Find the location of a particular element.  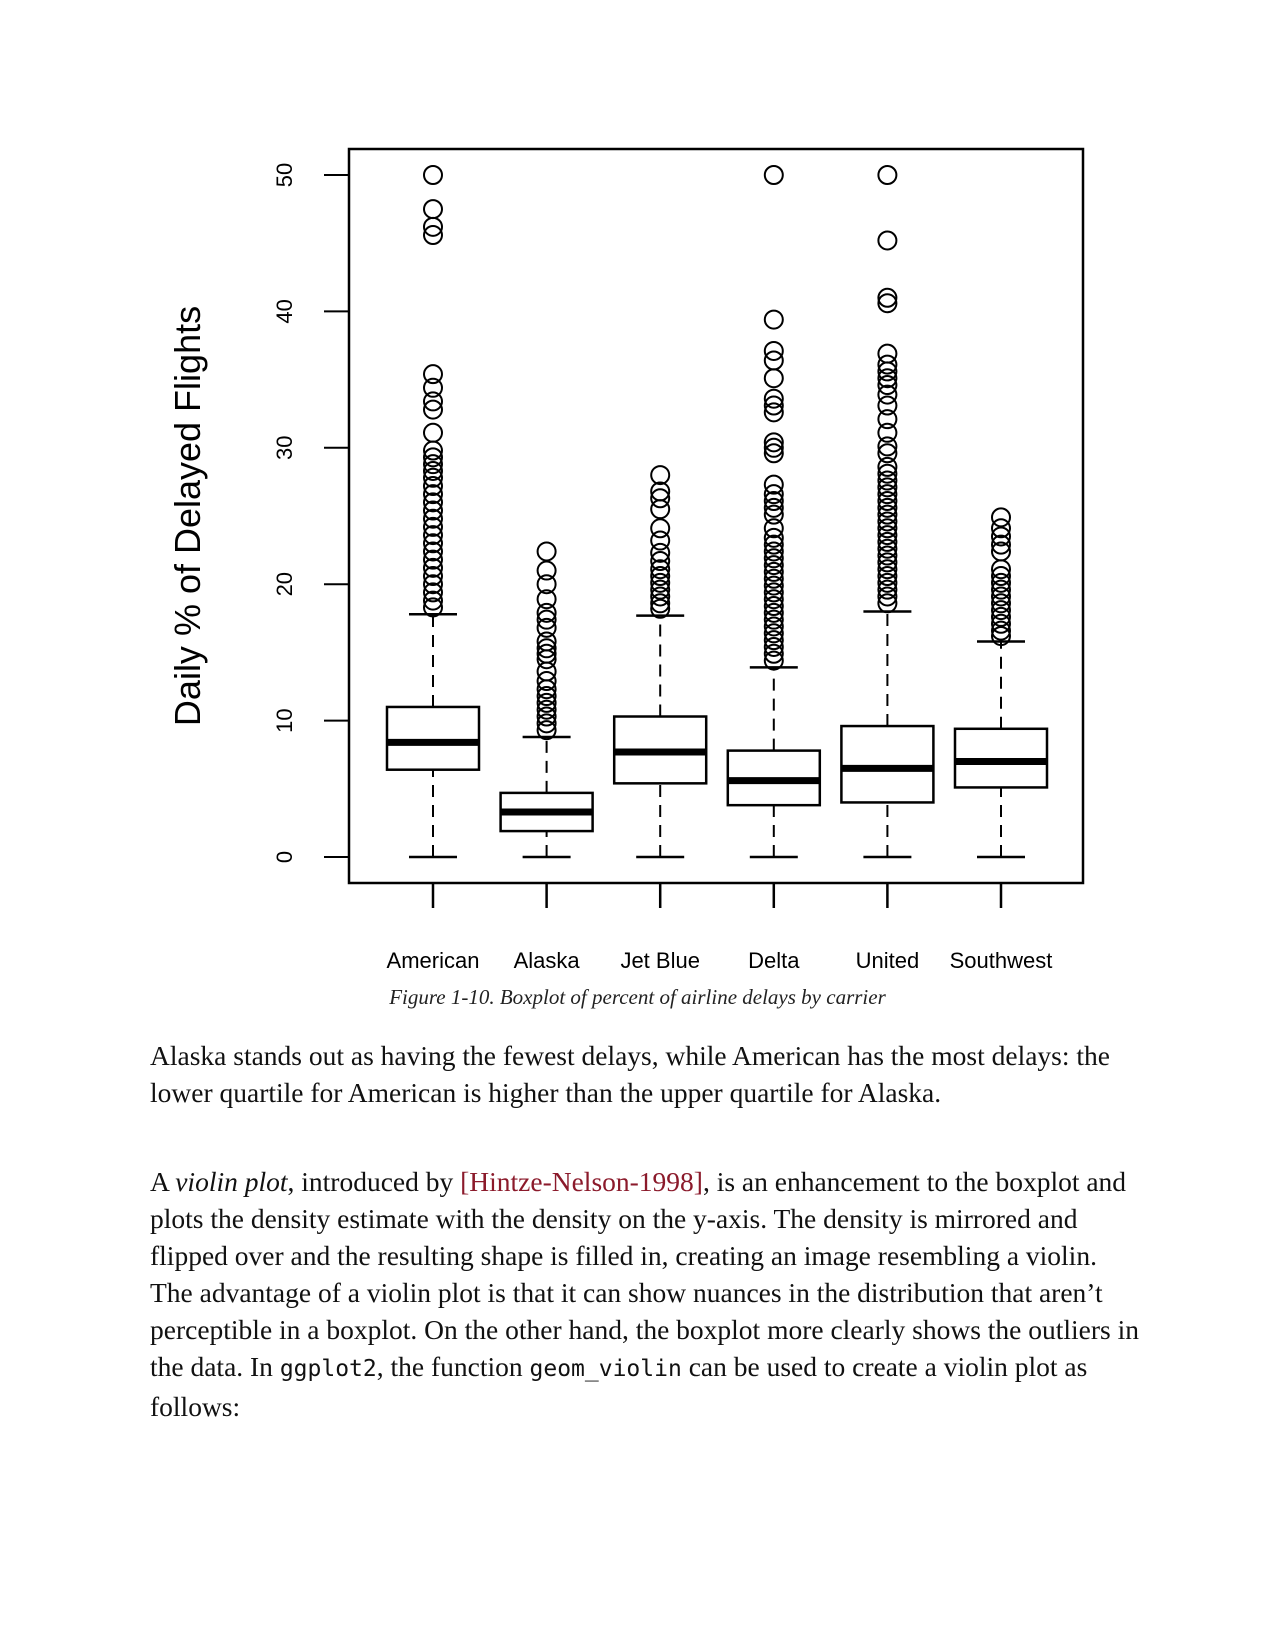

y-axis-label: Daily % of Delayed Flights is located at coordinates (187, 516).